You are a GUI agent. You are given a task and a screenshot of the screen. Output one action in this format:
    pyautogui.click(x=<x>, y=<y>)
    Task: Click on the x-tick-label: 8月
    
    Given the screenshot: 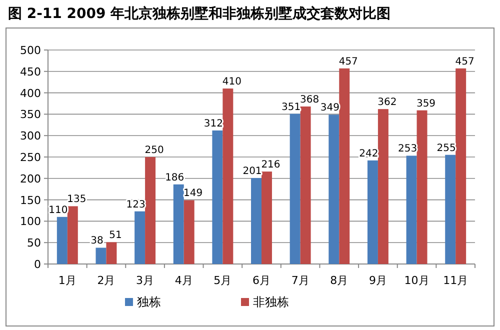 What is the action you would take?
    pyautogui.click(x=339, y=280)
    